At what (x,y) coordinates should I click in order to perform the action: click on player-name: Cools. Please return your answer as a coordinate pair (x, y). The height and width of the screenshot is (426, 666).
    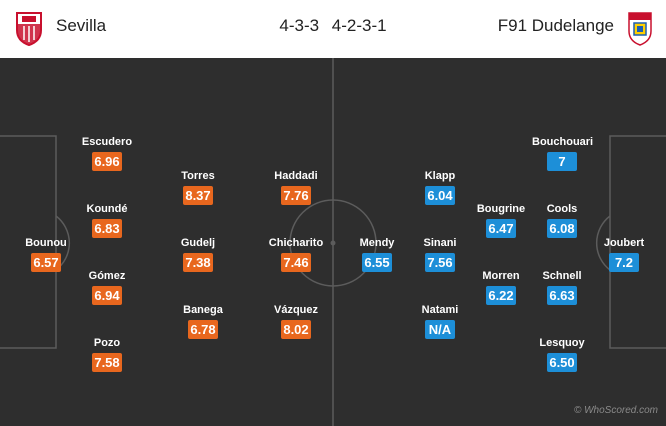
    Looking at the image, I should click on (562, 209).